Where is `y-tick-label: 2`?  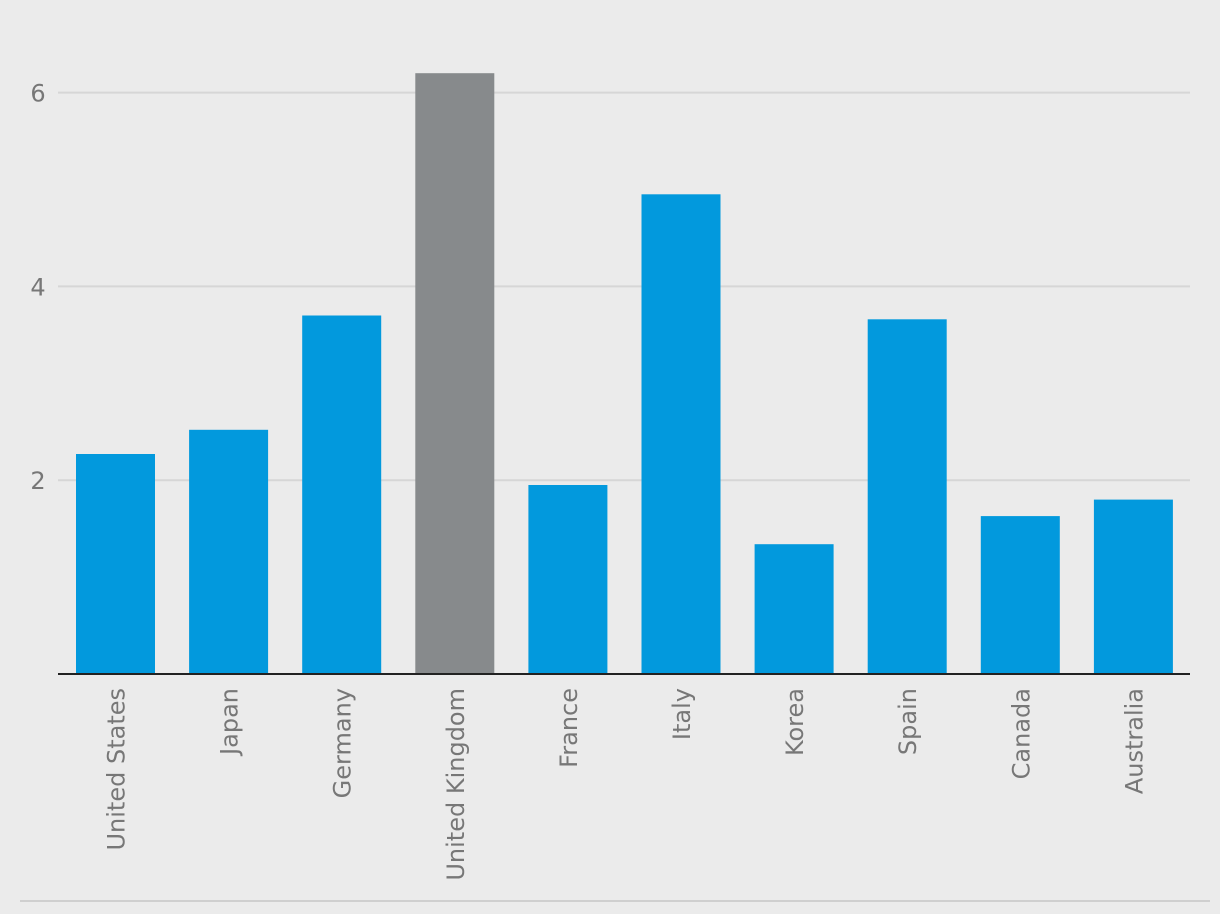
y-tick-label: 2 is located at coordinates (37, 481).